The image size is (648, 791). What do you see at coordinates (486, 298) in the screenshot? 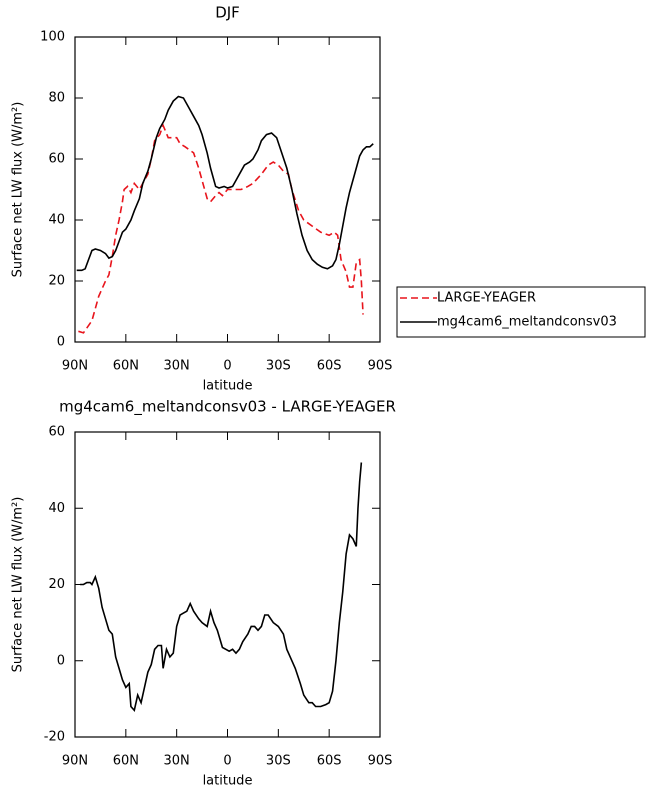
I see `legend-label: LARGE-YEAGER` at bounding box center [486, 298].